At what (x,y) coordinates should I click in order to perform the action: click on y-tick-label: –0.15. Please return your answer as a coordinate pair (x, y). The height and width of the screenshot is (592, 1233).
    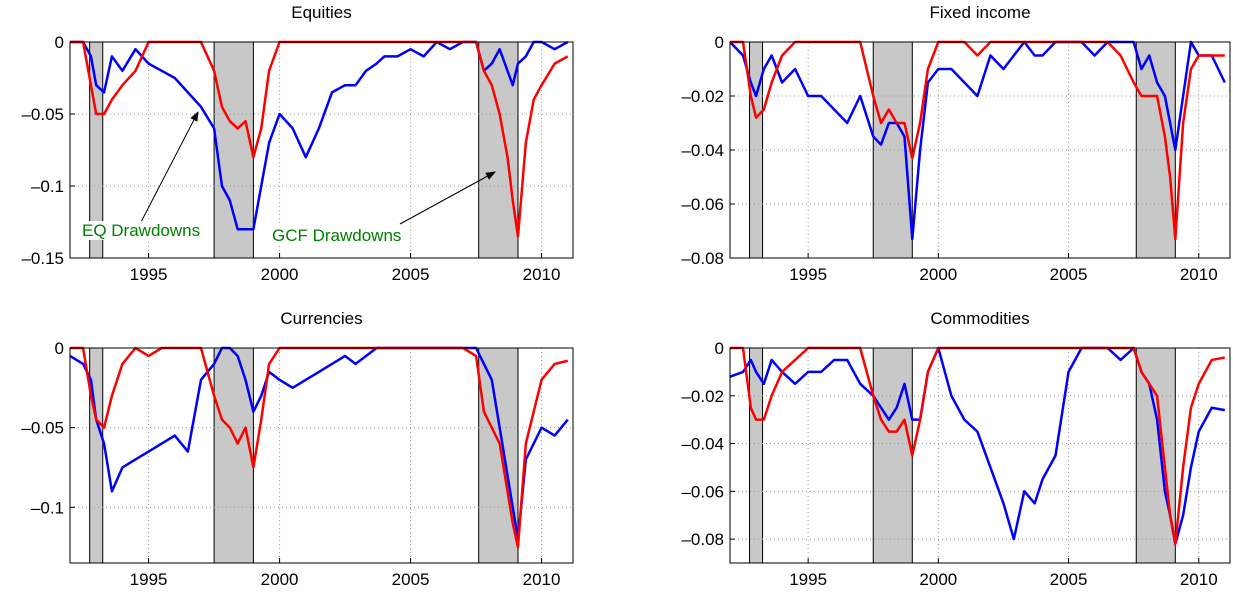
    Looking at the image, I should click on (42, 258).